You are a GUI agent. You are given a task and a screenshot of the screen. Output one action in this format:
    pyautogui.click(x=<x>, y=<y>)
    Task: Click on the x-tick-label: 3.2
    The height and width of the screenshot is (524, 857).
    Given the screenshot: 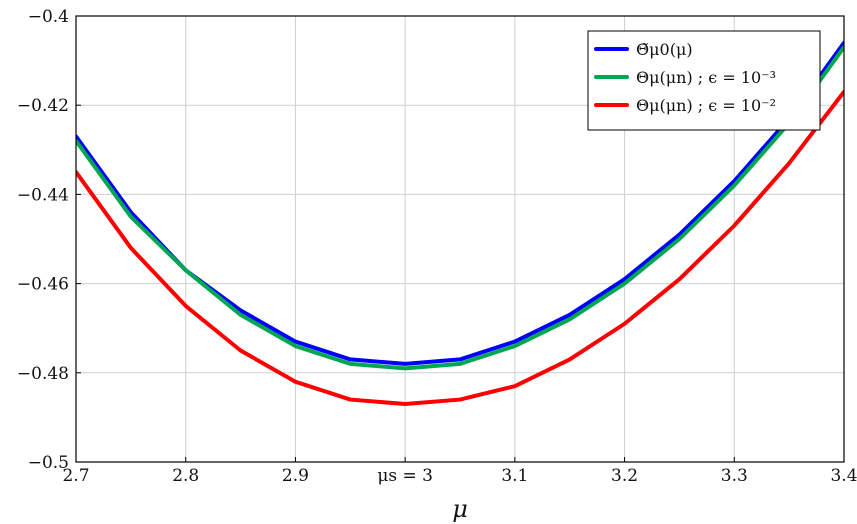 What is the action you would take?
    pyautogui.click(x=624, y=476)
    